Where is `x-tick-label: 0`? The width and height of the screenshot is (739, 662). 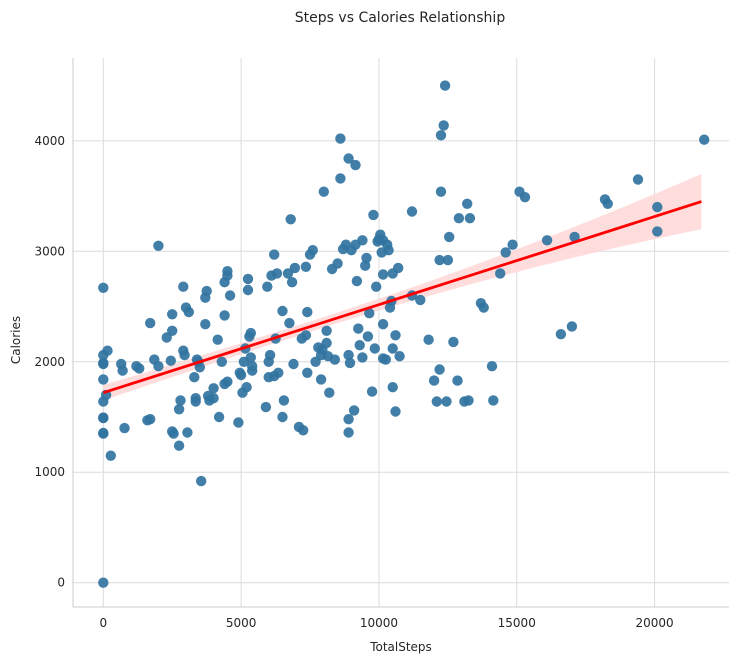 x-tick-label: 0 is located at coordinates (103, 623).